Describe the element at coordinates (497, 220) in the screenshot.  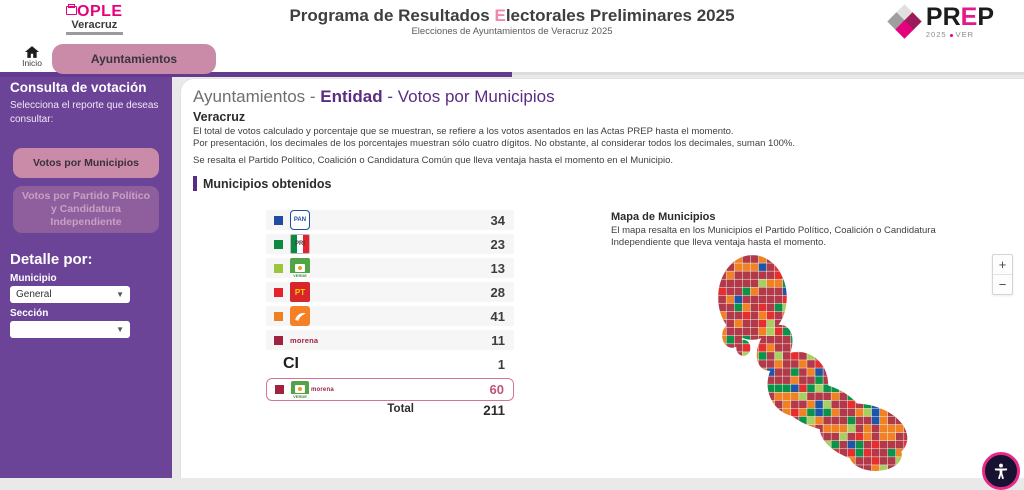
I see `pan-municipios-count: 34` at that location.